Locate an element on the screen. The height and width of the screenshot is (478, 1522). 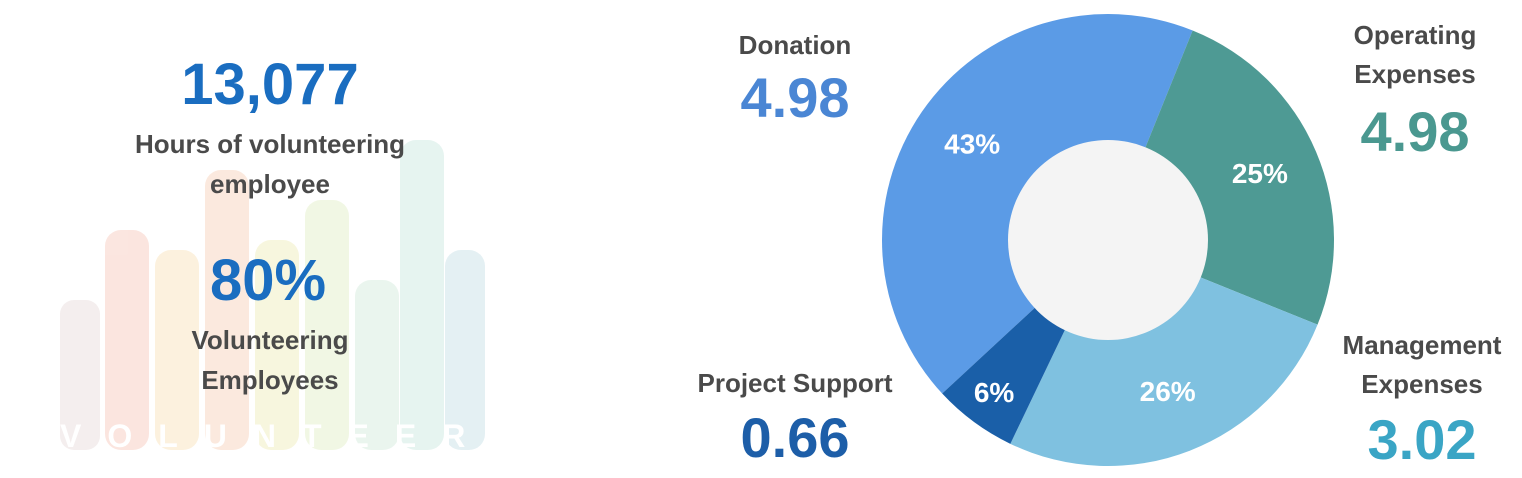
legend-label: Donation is located at coordinates (795, 45).